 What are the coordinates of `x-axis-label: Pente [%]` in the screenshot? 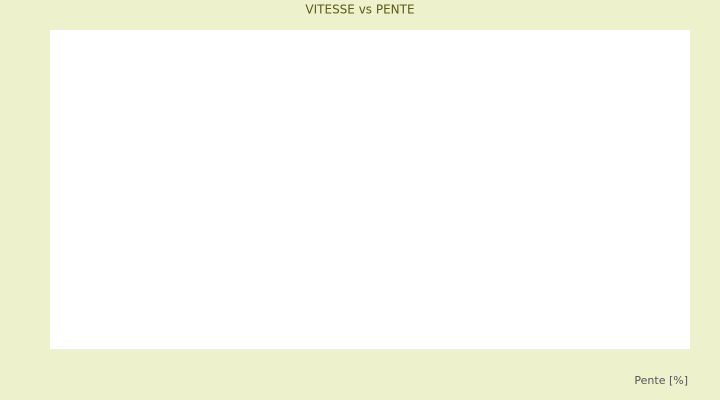 It's located at (661, 380).